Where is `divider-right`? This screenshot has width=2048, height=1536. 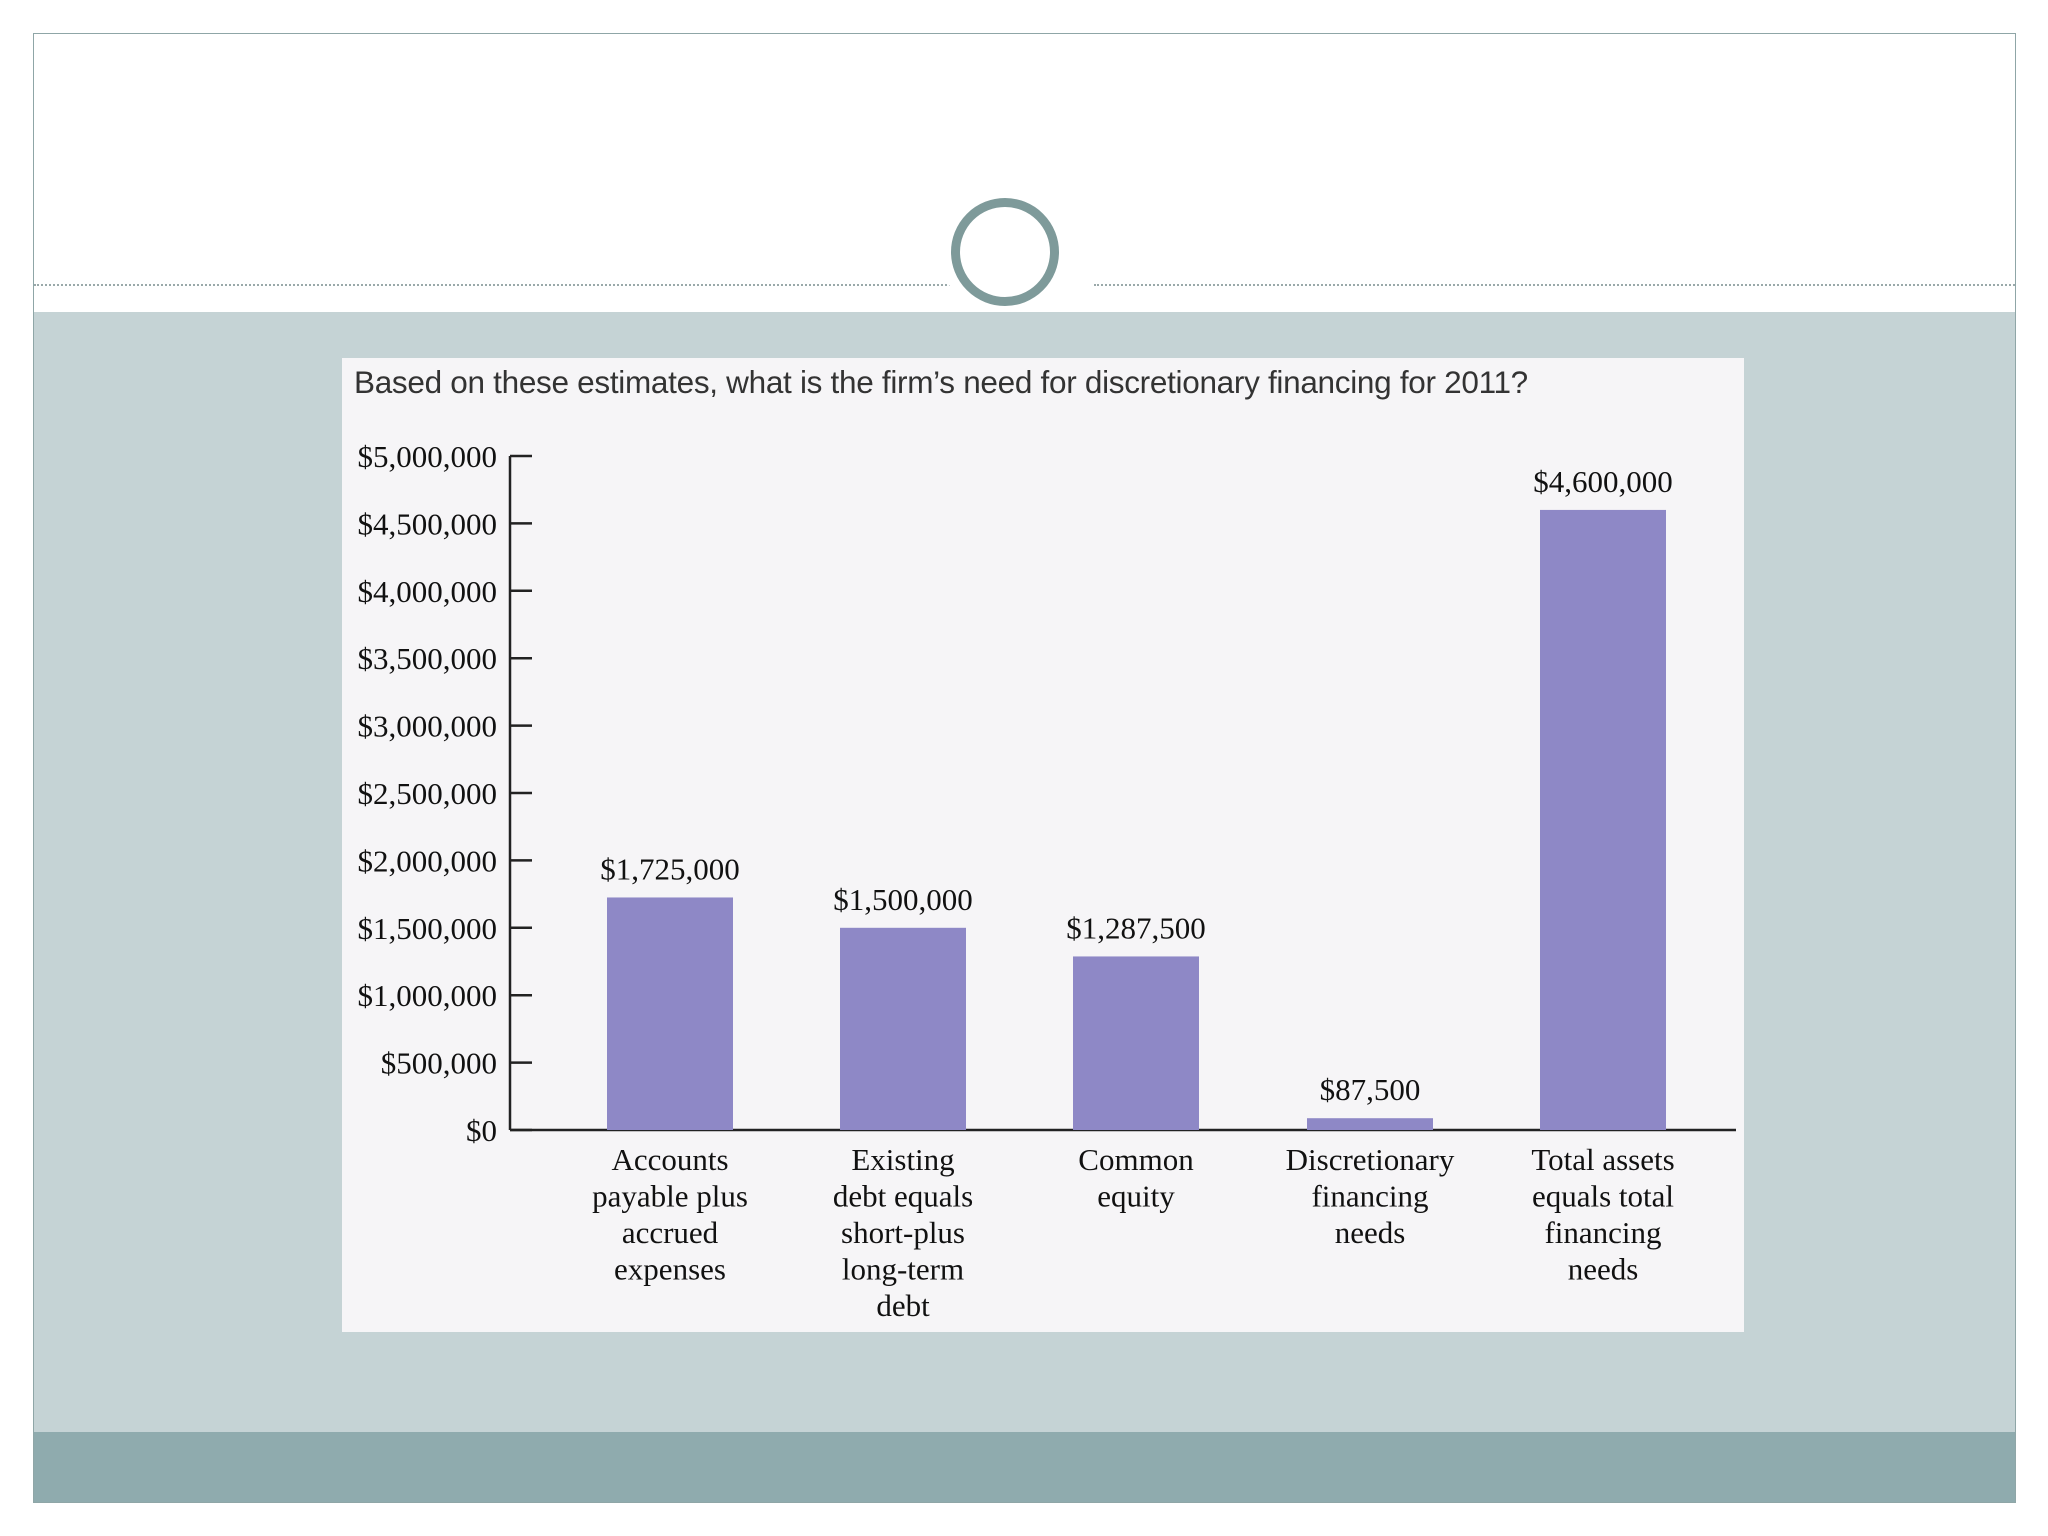
divider-right is located at coordinates (1554, 285).